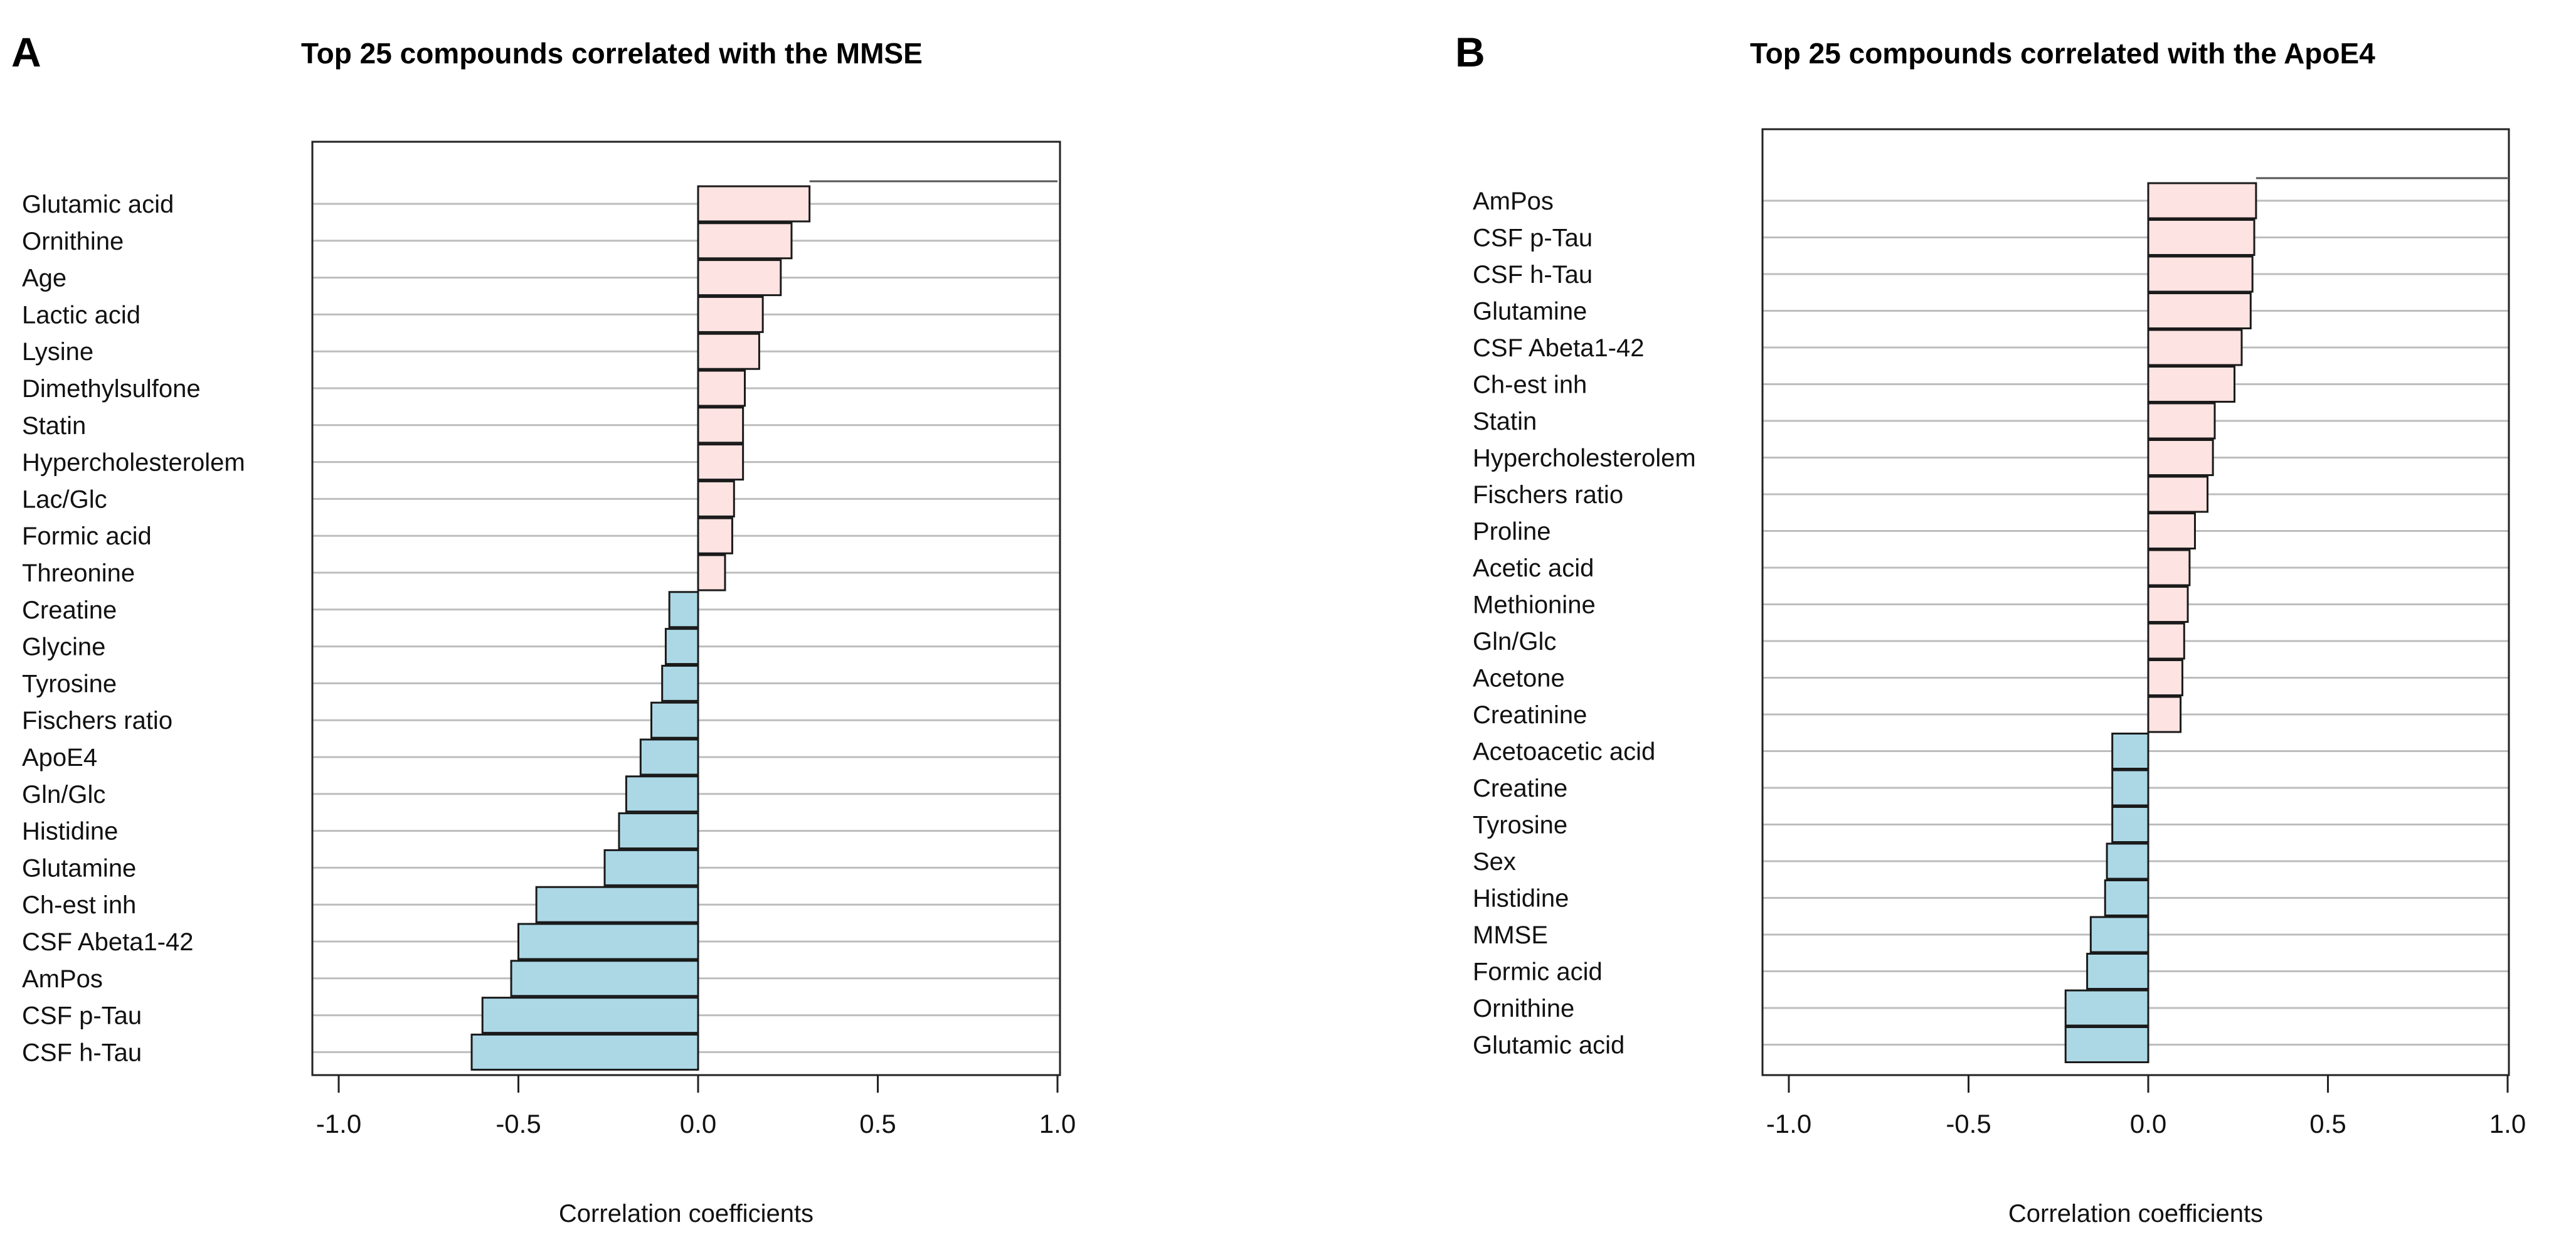 The image size is (2576, 1257). What do you see at coordinates (26, 52) in the screenshot?
I see `panel-letter: A` at bounding box center [26, 52].